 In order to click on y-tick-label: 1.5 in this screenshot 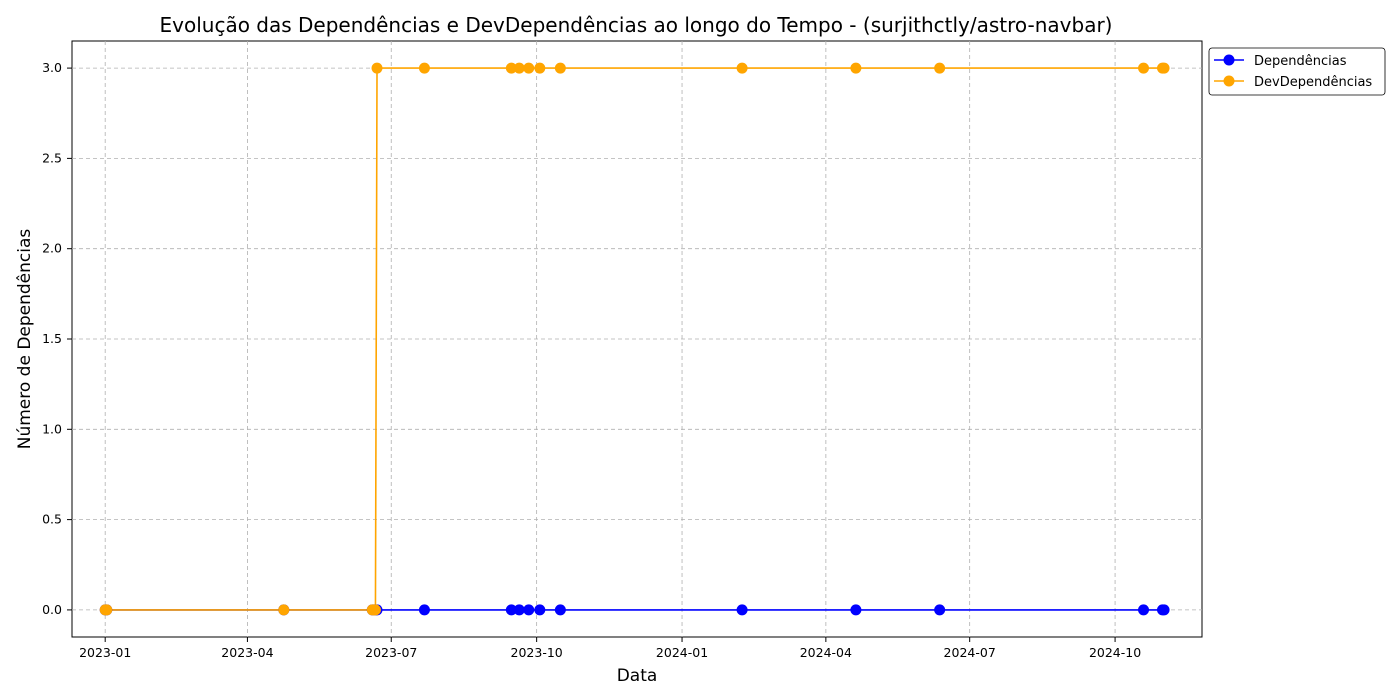, I will do `click(52, 338)`.